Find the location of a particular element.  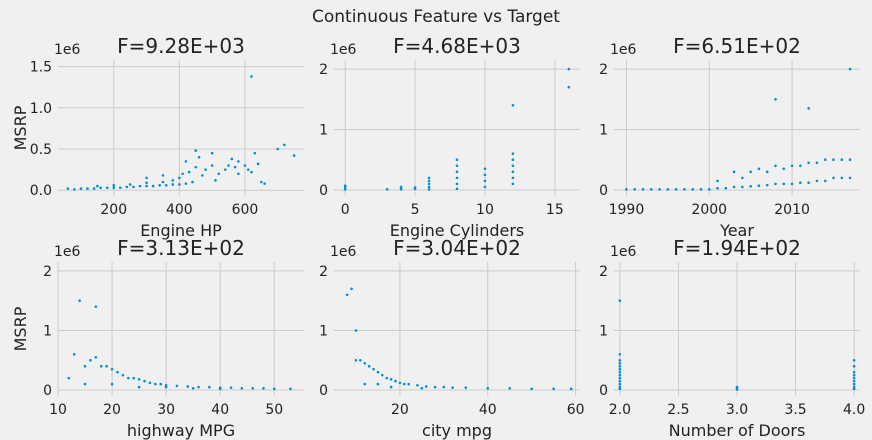

chart-3-xtick-label: 2010 is located at coordinates (792, 210).